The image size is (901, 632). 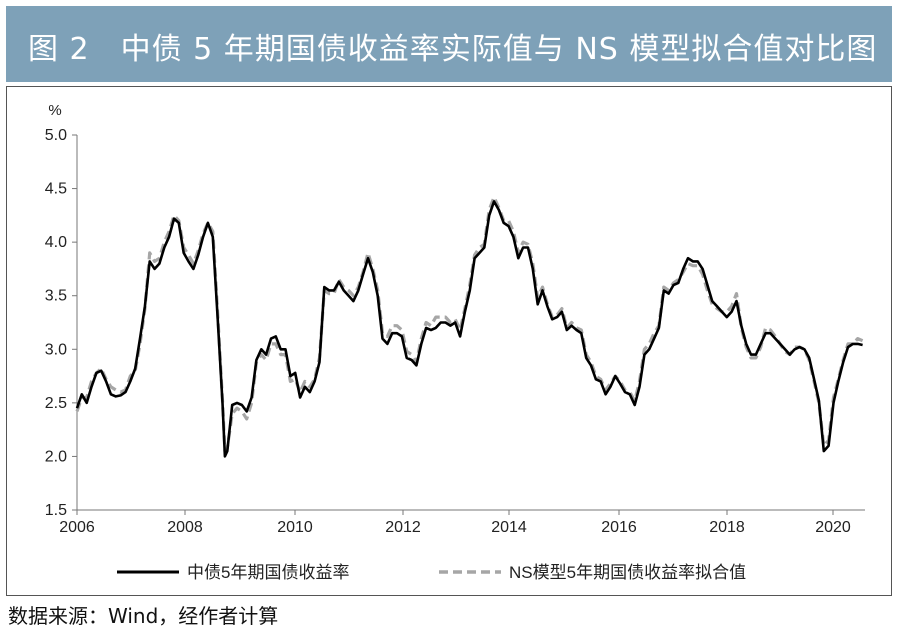 What do you see at coordinates (185, 527) in the screenshot?
I see `x-tick-label: 2008` at bounding box center [185, 527].